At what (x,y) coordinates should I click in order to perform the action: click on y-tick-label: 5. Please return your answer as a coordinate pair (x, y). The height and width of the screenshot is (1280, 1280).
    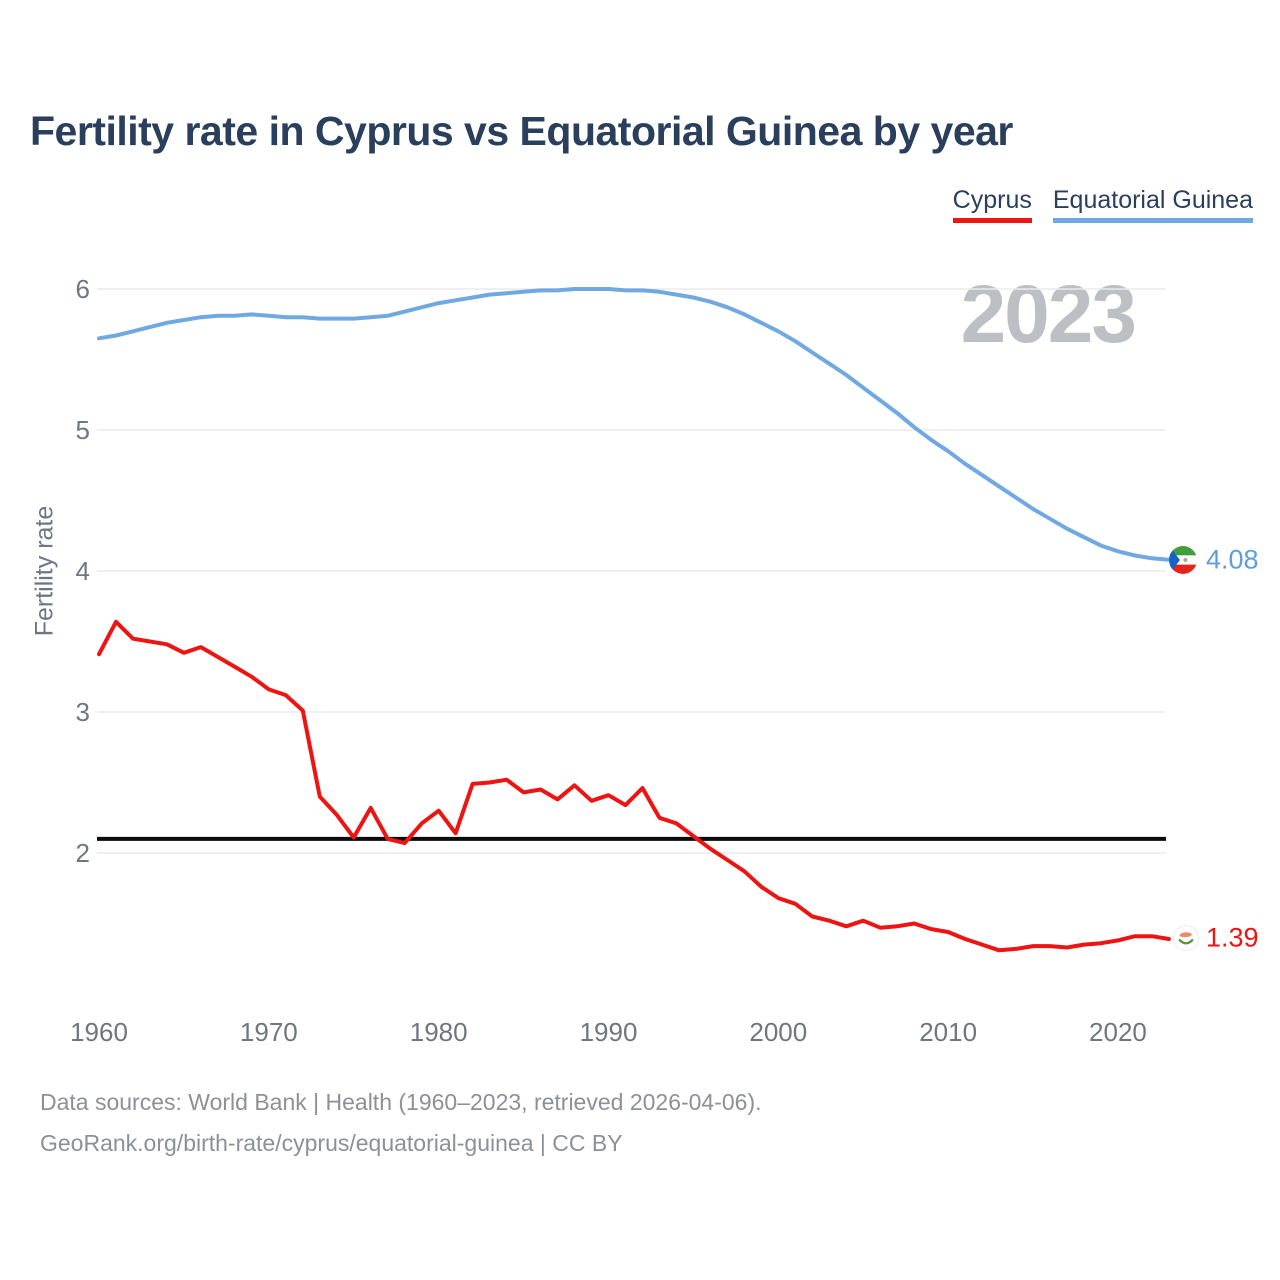
    Looking at the image, I should click on (83, 430).